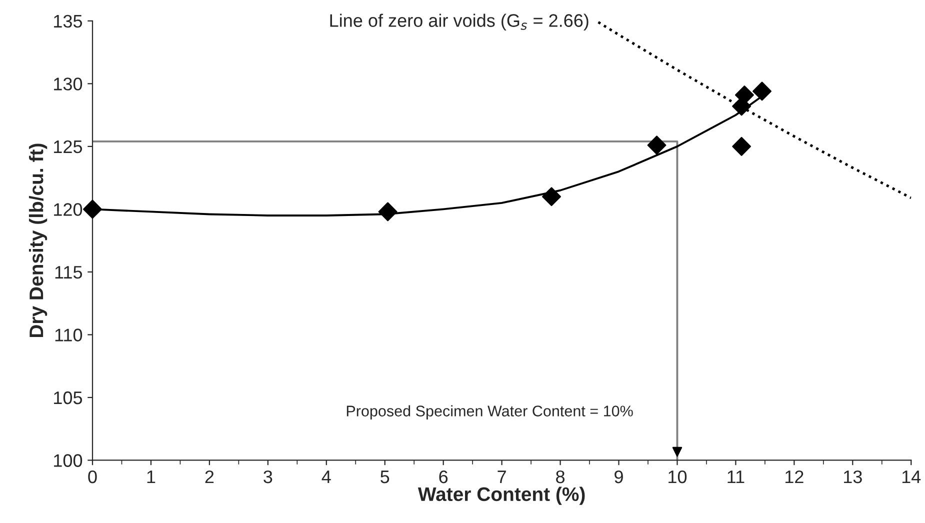 The width and height of the screenshot is (925, 523). I want to click on y-tick-label: 100, so click(68, 460).